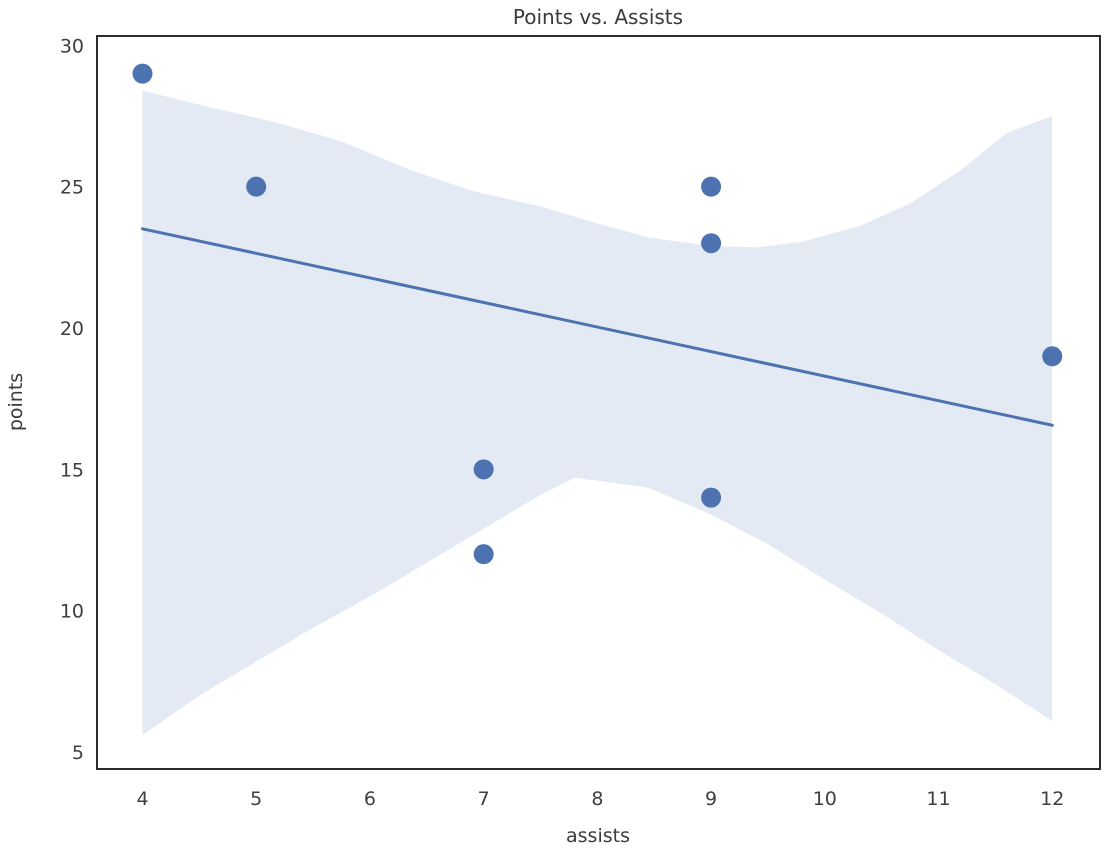 The height and width of the screenshot is (854, 1118). Describe the element at coordinates (72, 612) in the screenshot. I see `y-tick-label: 10` at that location.